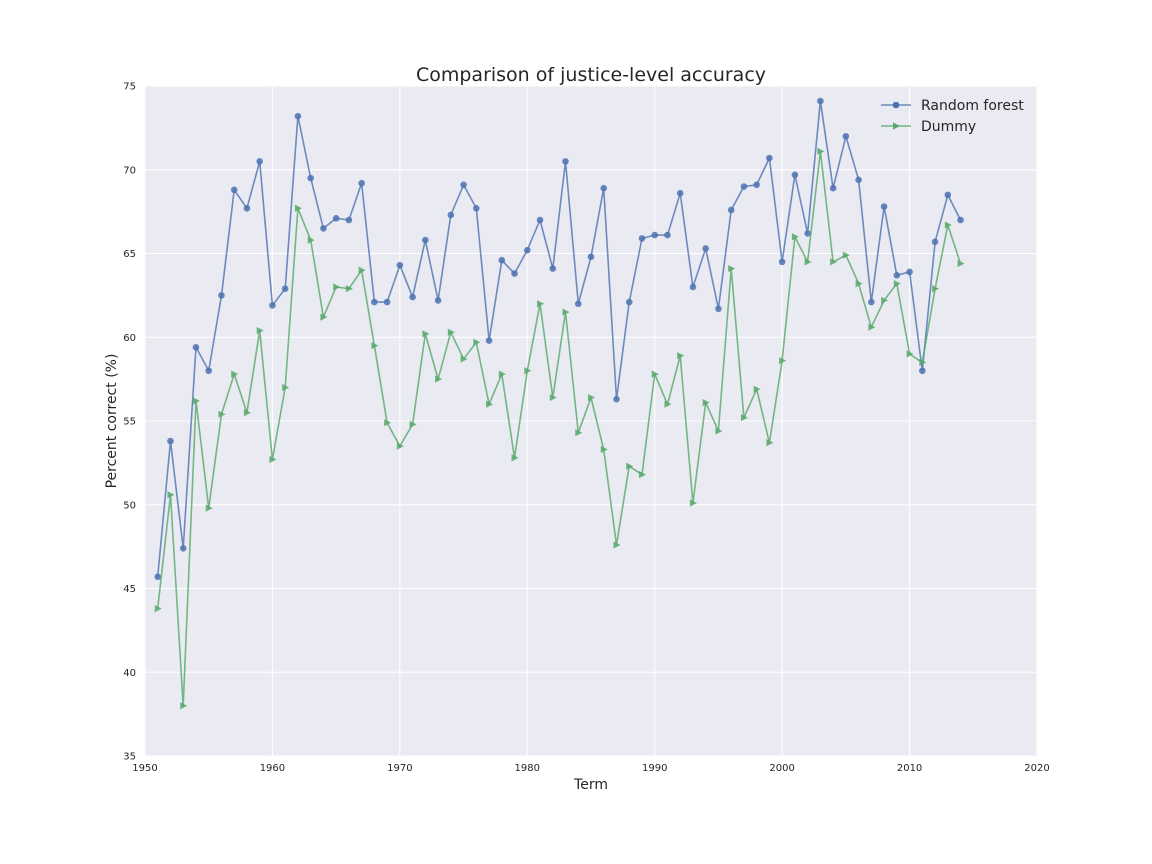  What do you see at coordinates (654, 768) in the screenshot?
I see `x-tick-label: 1990` at bounding box center [654, 768].